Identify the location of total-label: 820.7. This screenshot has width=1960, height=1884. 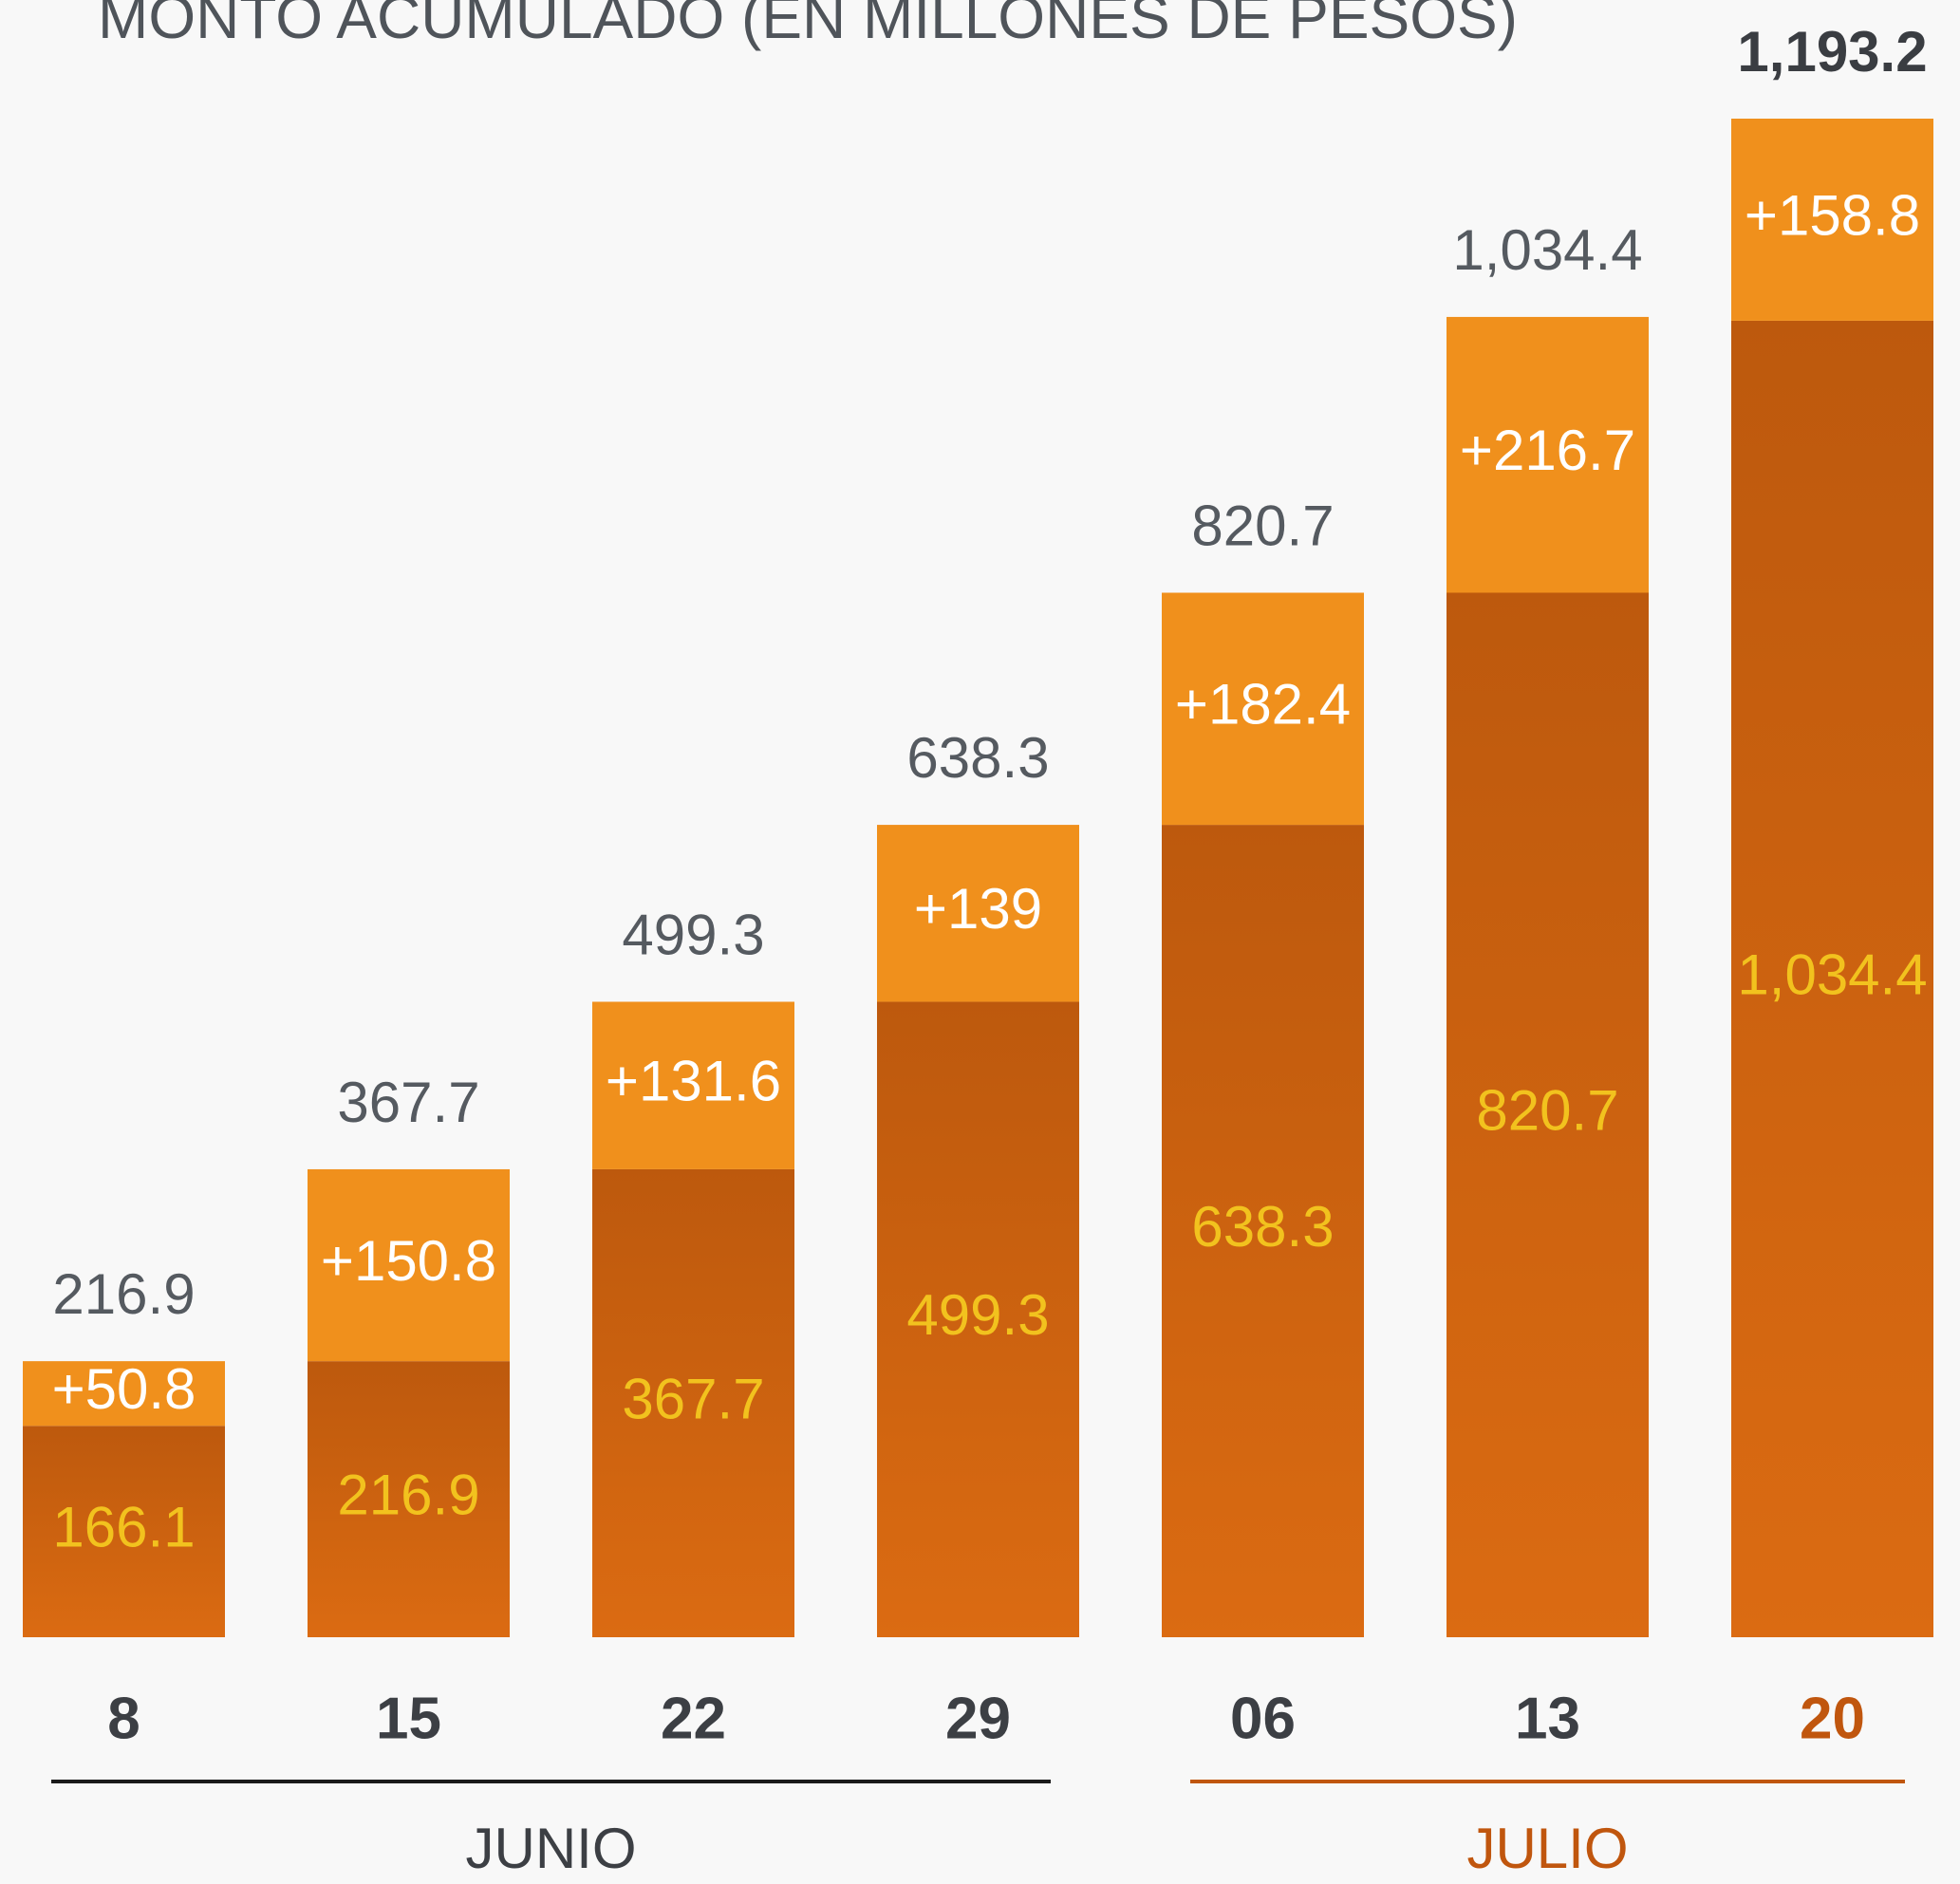
(1263, 525).